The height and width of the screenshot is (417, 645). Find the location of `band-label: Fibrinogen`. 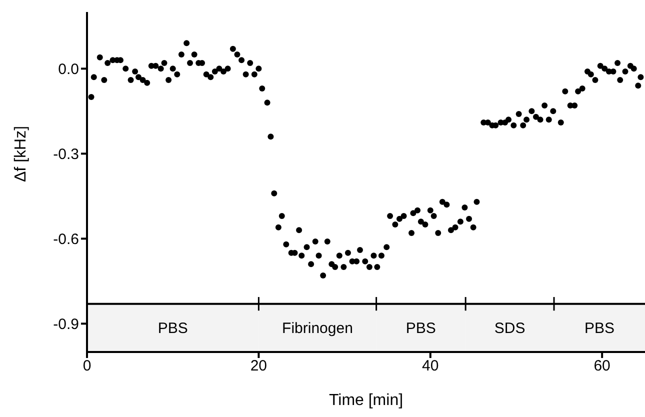

band-label: Fibrinogen is located at coordinates (317, 329).